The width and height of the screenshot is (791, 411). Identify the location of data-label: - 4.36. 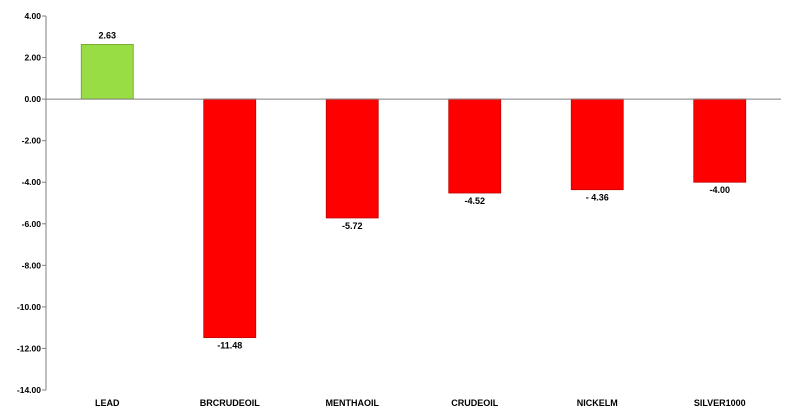
(597, 198).